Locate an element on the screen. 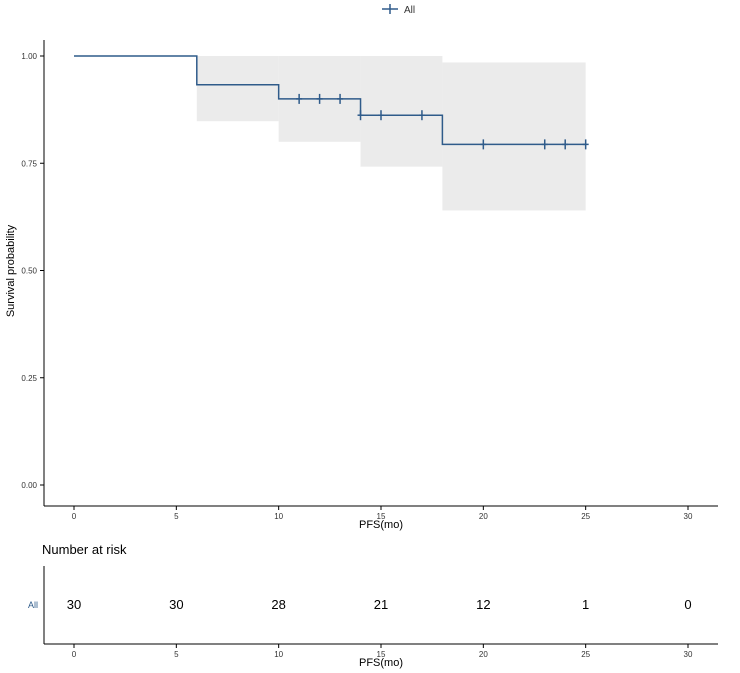 This screenshot has height=673, width=740. risk-x-axis-label: PFS(mo) is located at coordinates (381, 663).